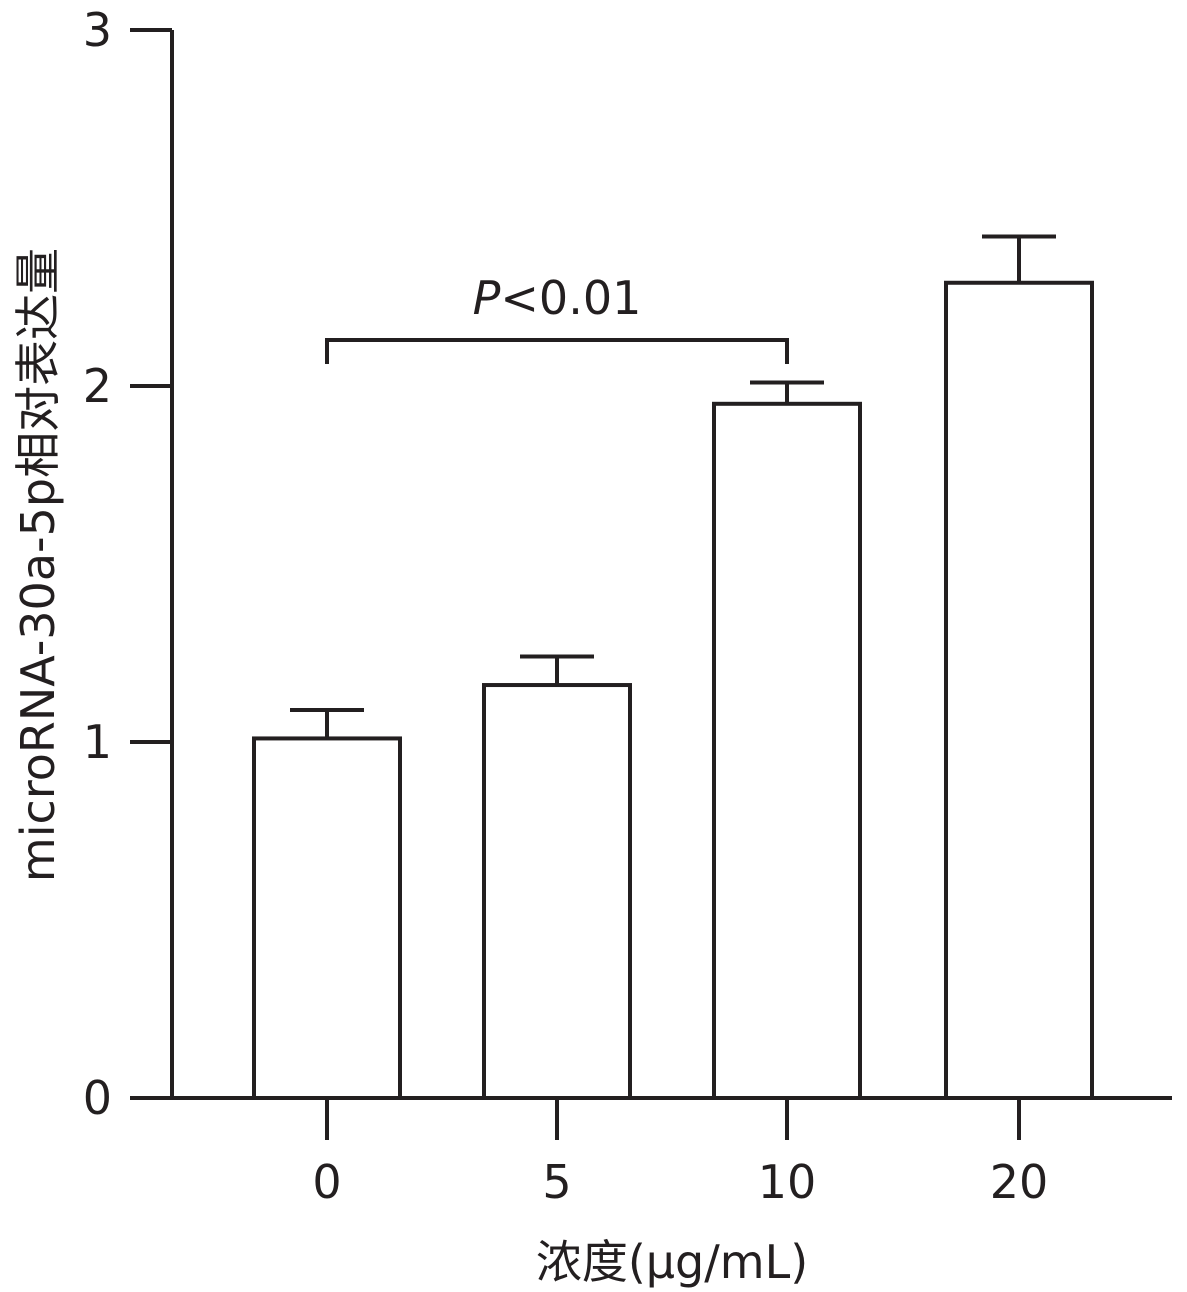 The width and height of the screenshot is (1187, 1292). Describe the element at coordinates (326, 1182) in the screenshot. I see `x-tick-label-0: 0` at that location.